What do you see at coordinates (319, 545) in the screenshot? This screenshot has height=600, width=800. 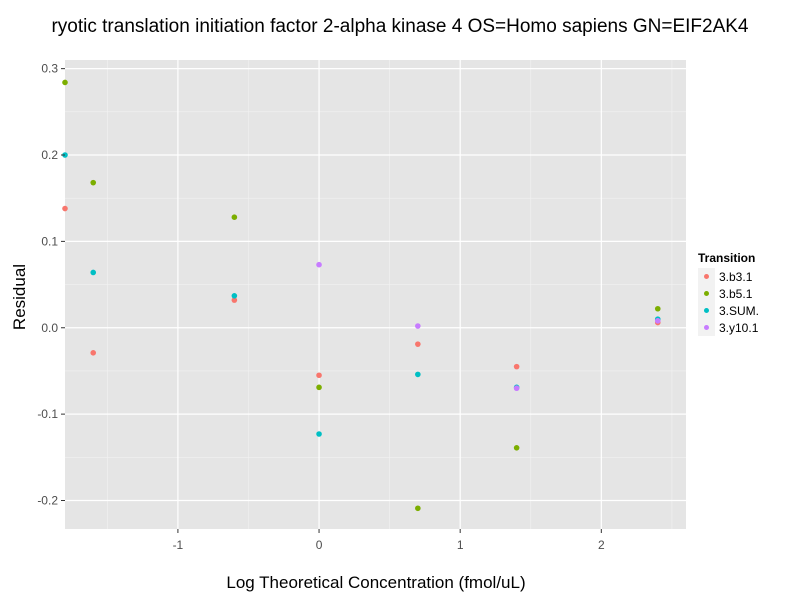 I see `x-tick-label: 0` at bounding box center [319, 545].